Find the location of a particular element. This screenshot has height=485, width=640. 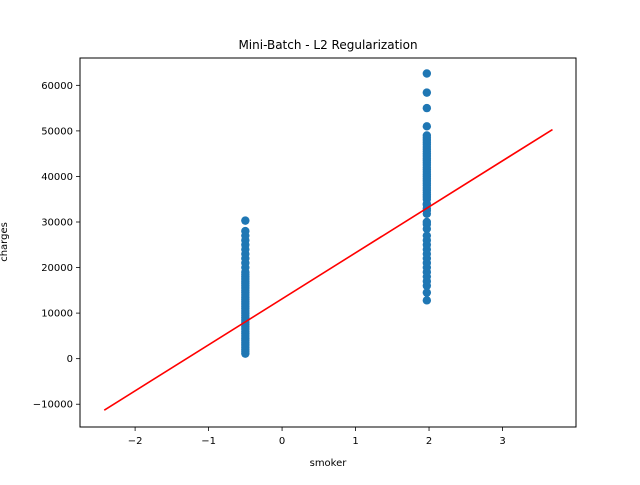

y-tick-label: 10000 is located at coordinates (57, 314).